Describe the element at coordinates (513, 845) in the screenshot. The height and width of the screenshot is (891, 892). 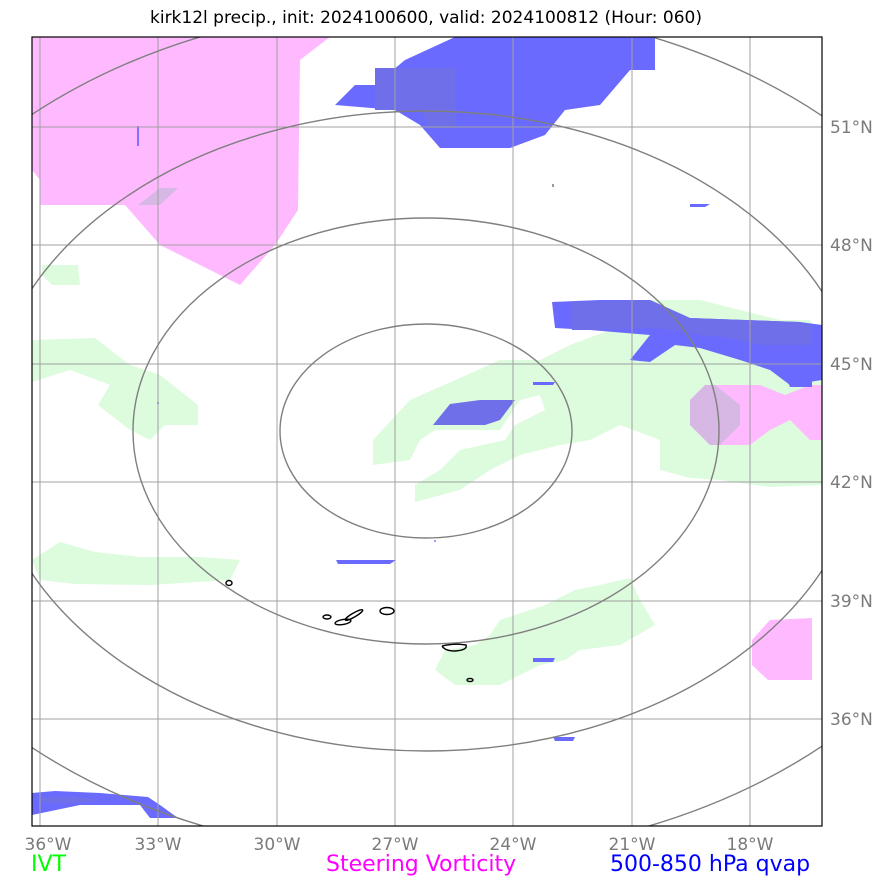
I see `lon-tick-label: 24°W` at that location.